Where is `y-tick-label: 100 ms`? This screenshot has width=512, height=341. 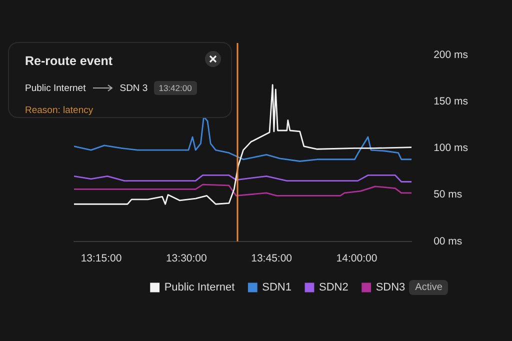 y-tick-label: 100 ms is located at coordinates (451, 148).